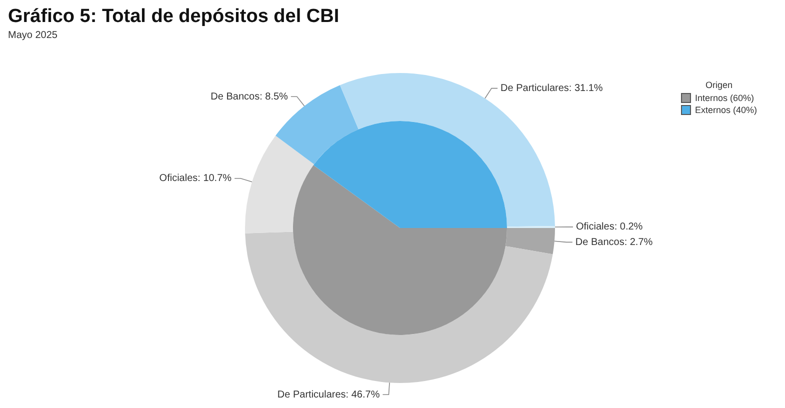  What do you see at coordinates (725, 110) in the screenshot?
I see `legend-label: Externos (40%)` at bounding box center [725, 110].